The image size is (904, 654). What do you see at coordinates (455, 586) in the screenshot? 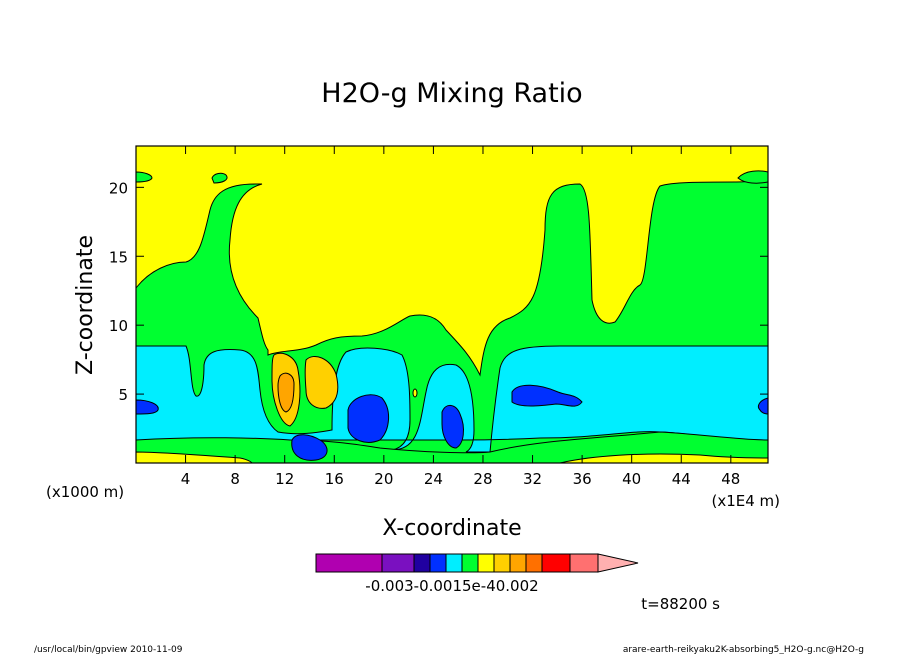
I see `colorbar-label-2: -0.0015e-4` at bounding box center [455, 586].